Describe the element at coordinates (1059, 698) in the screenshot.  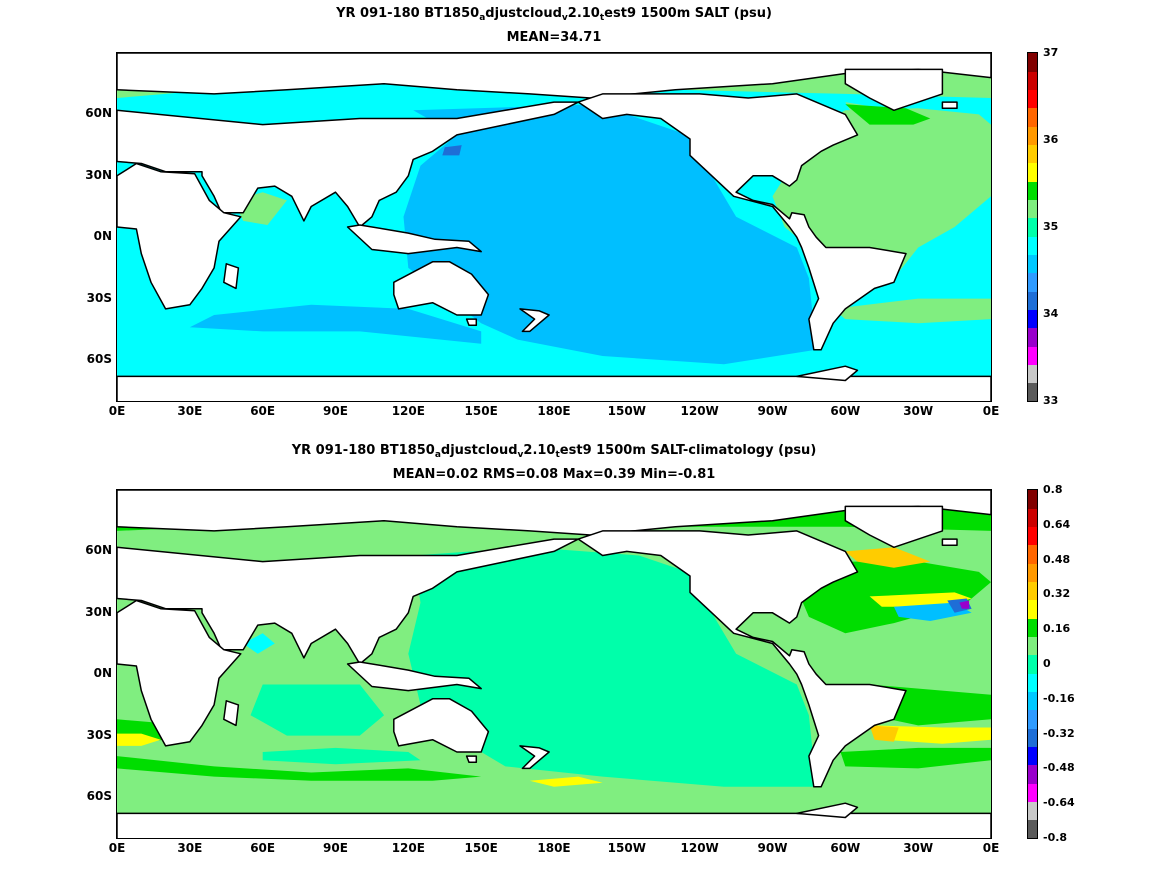
I see `colorbar-label: -0.16` at that location.